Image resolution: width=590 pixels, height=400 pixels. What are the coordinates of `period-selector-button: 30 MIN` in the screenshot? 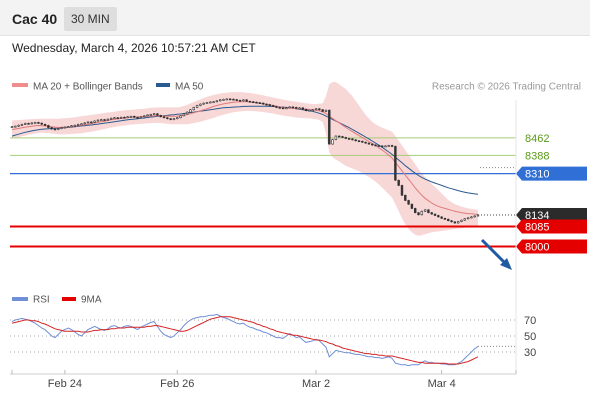 It's located at (90, 19).